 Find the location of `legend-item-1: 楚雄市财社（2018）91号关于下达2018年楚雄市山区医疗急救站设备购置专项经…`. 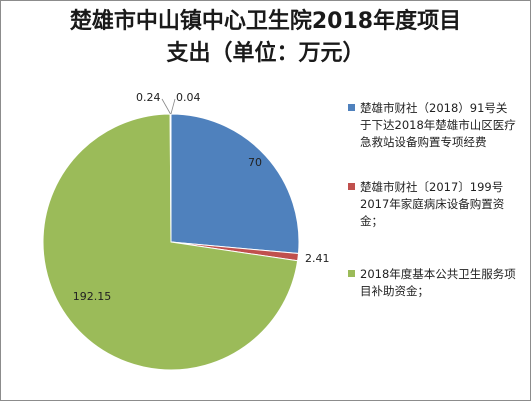

legend-item-1: 楚雄市财社（2018）91号关于下达2018年楚雄市山区医疗急救站设备购置专项经… is located at coordinates (433, 125).